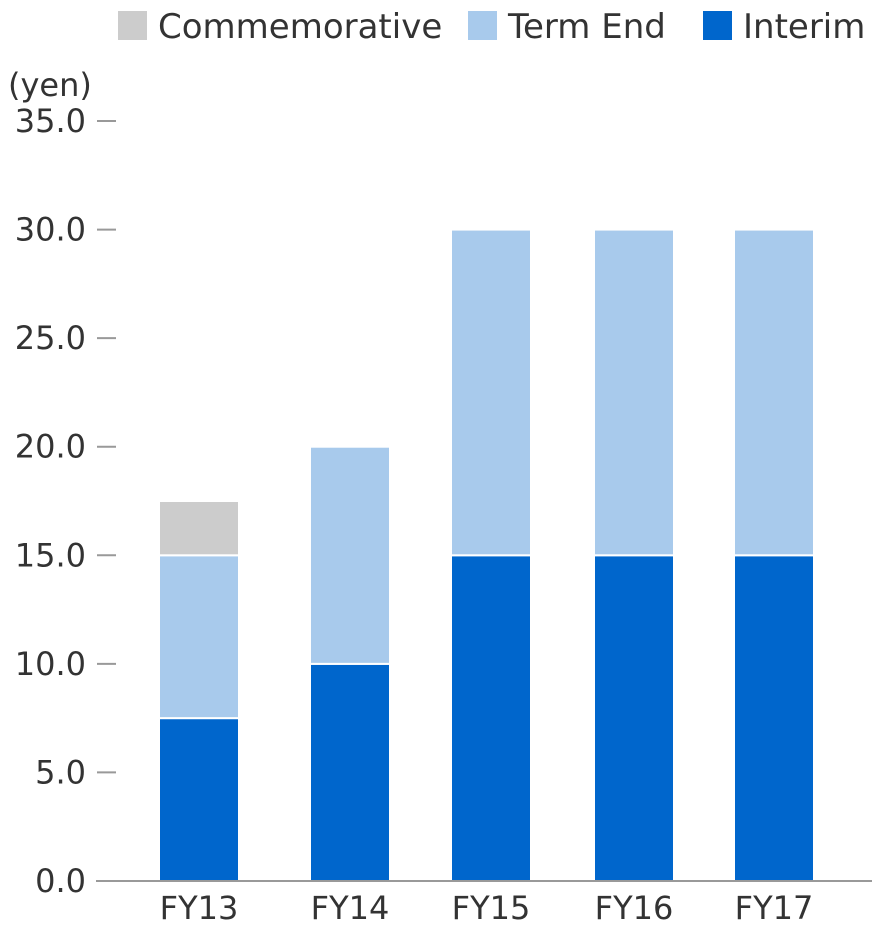 This screenshot has height=933, width=876. Describe the element at coordinates (774, 908) in the screenshot. I see `x-tick-label: FY17` at that location.